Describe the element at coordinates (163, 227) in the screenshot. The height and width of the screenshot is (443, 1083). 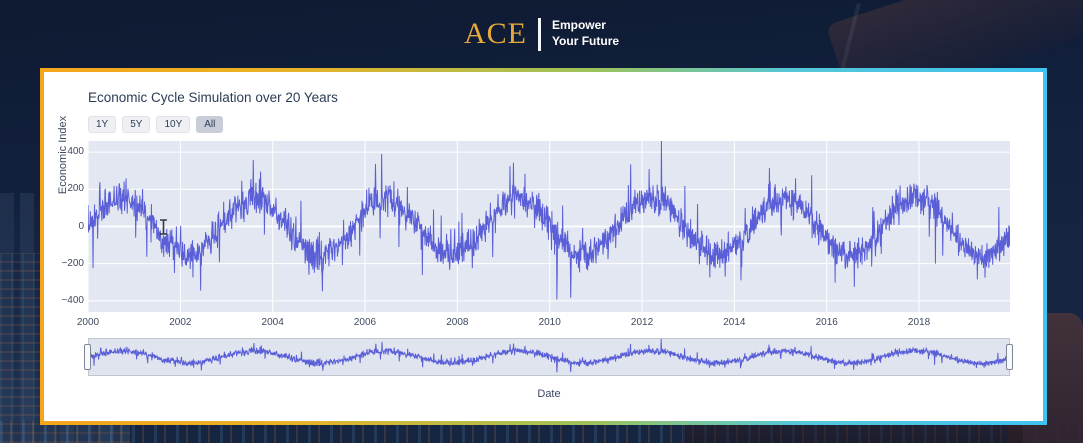
I see `mouse-cursor-icon` at that location.